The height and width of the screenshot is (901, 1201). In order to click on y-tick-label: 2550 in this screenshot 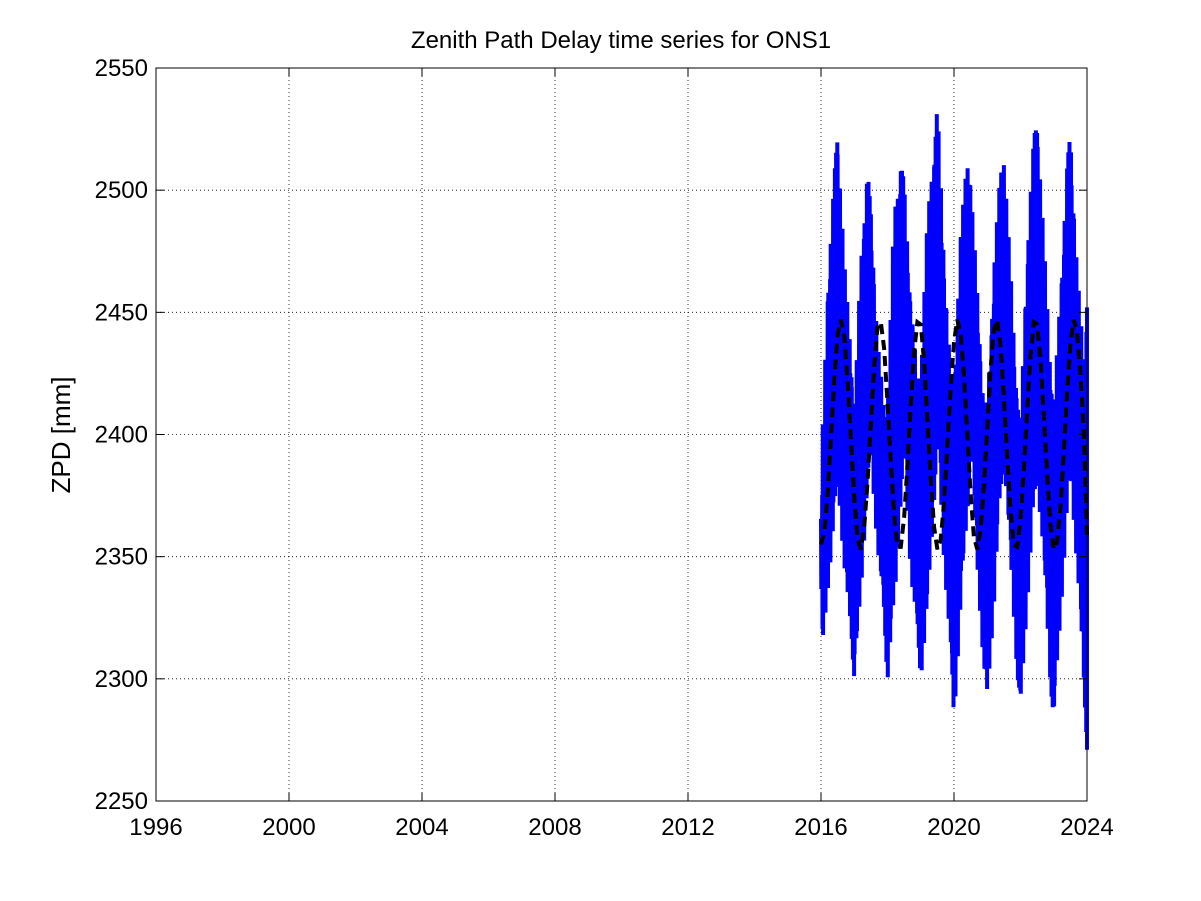, I will do `click(121, 68)`.